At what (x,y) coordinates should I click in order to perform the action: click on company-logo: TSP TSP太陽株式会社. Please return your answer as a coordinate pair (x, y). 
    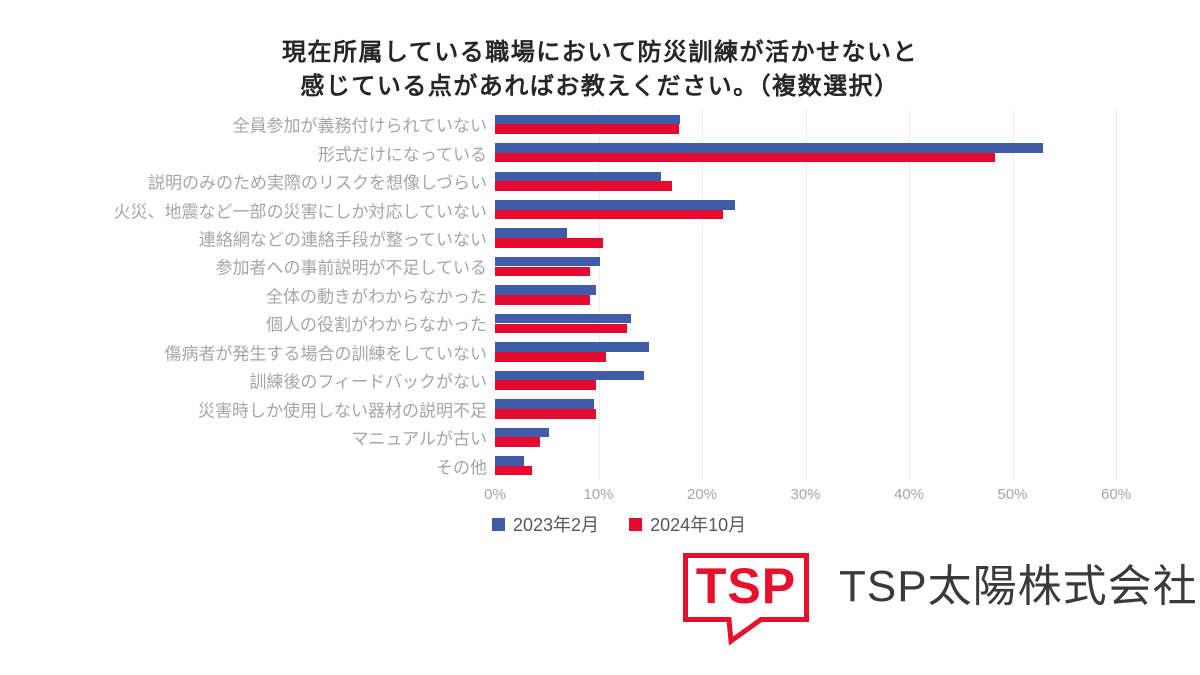
    Looking at the image, I should click on (940, 599).